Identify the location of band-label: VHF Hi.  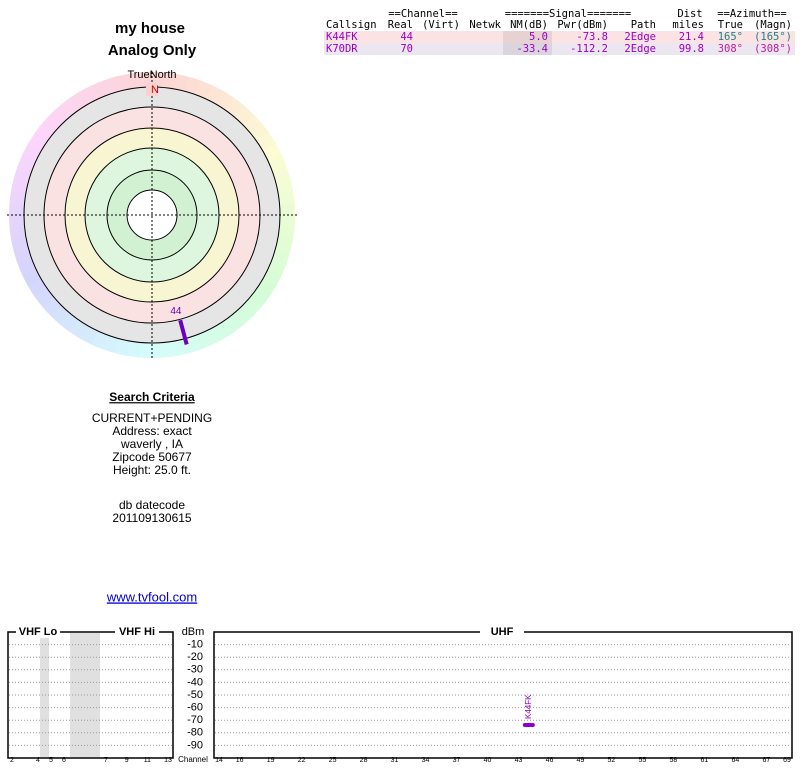
(137, 632).